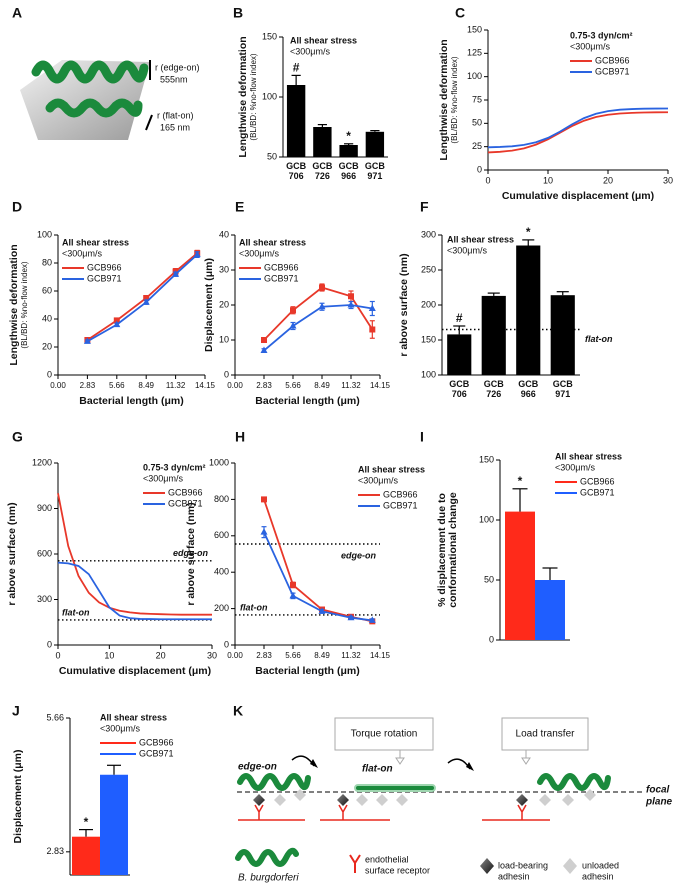 The height and width of the screenshot is (894, 679). I want to click on y-tick-label: 800, so click(221, 499).